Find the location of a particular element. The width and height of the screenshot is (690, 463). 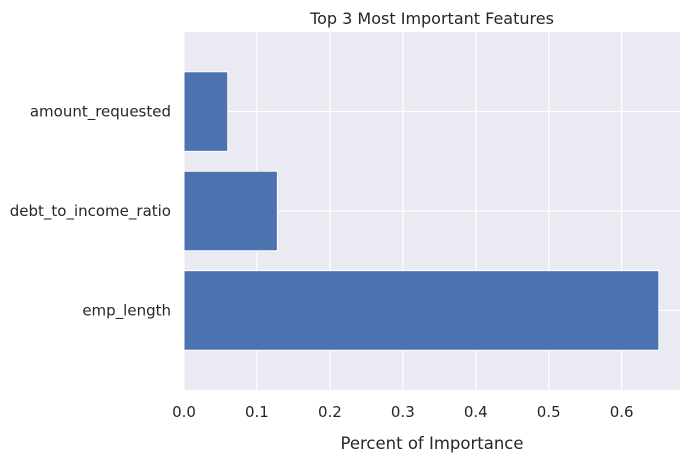

x-tick-label: 0.4 is located at coordinates (476, 412).